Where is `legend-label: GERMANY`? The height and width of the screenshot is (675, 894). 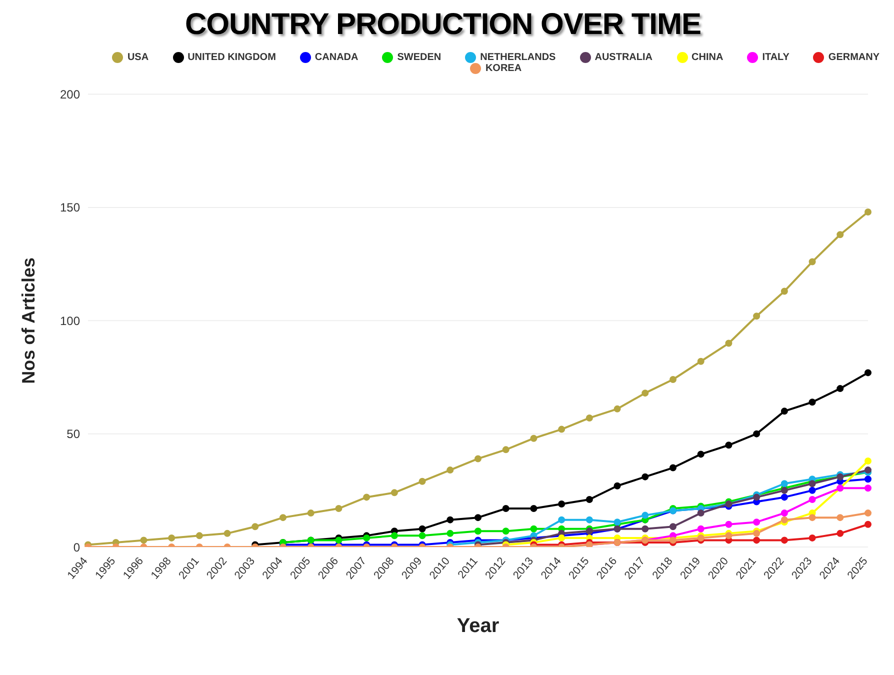
legend-label: GERMANY is located at coordinates (854, 58).